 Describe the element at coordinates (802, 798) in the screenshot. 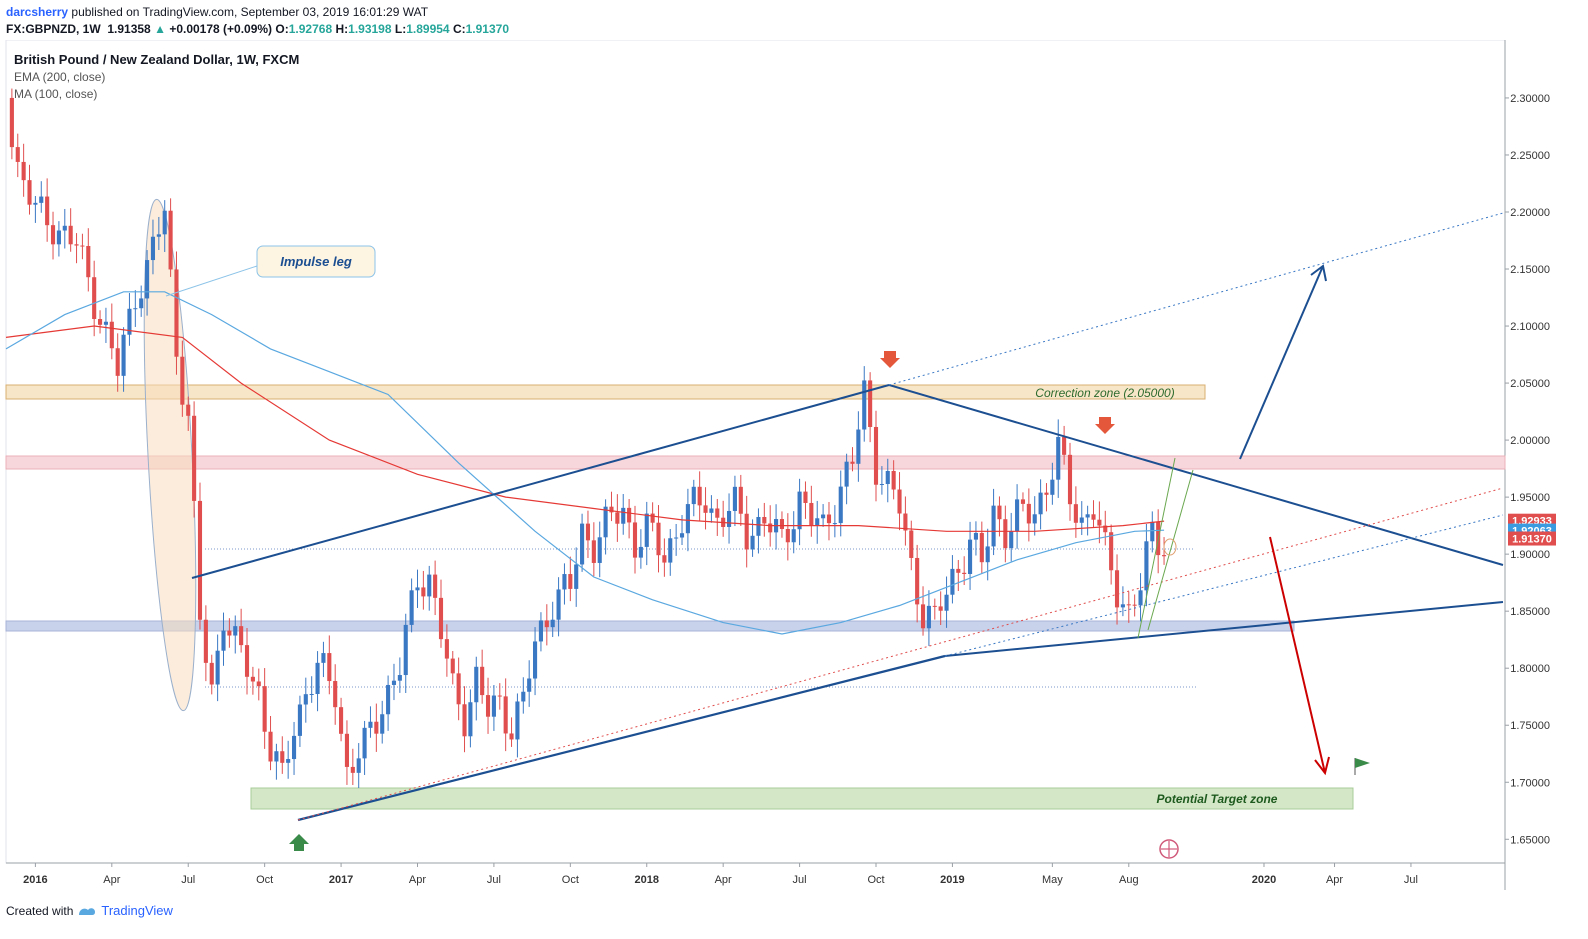

I see `target-zone` at that location.